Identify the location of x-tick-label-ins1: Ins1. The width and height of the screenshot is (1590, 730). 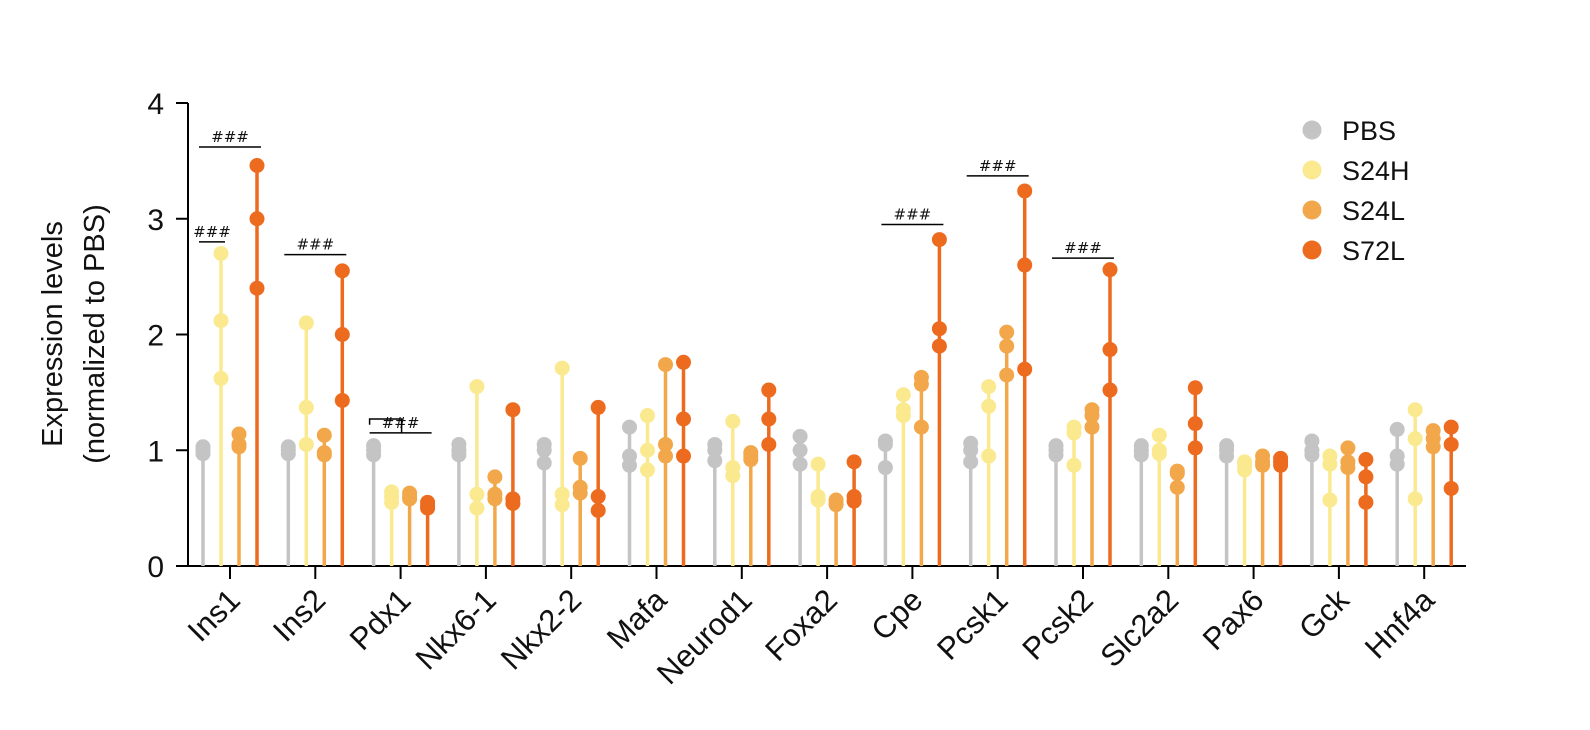
(214, 615).